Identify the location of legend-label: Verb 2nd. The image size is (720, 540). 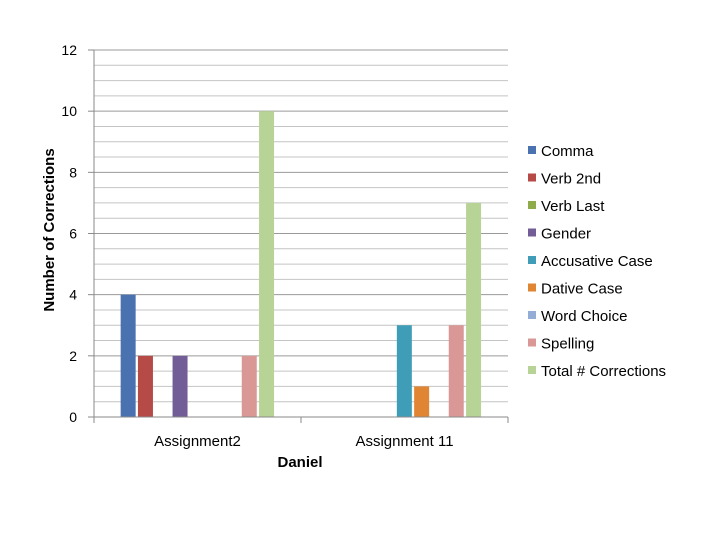
(571, 179).